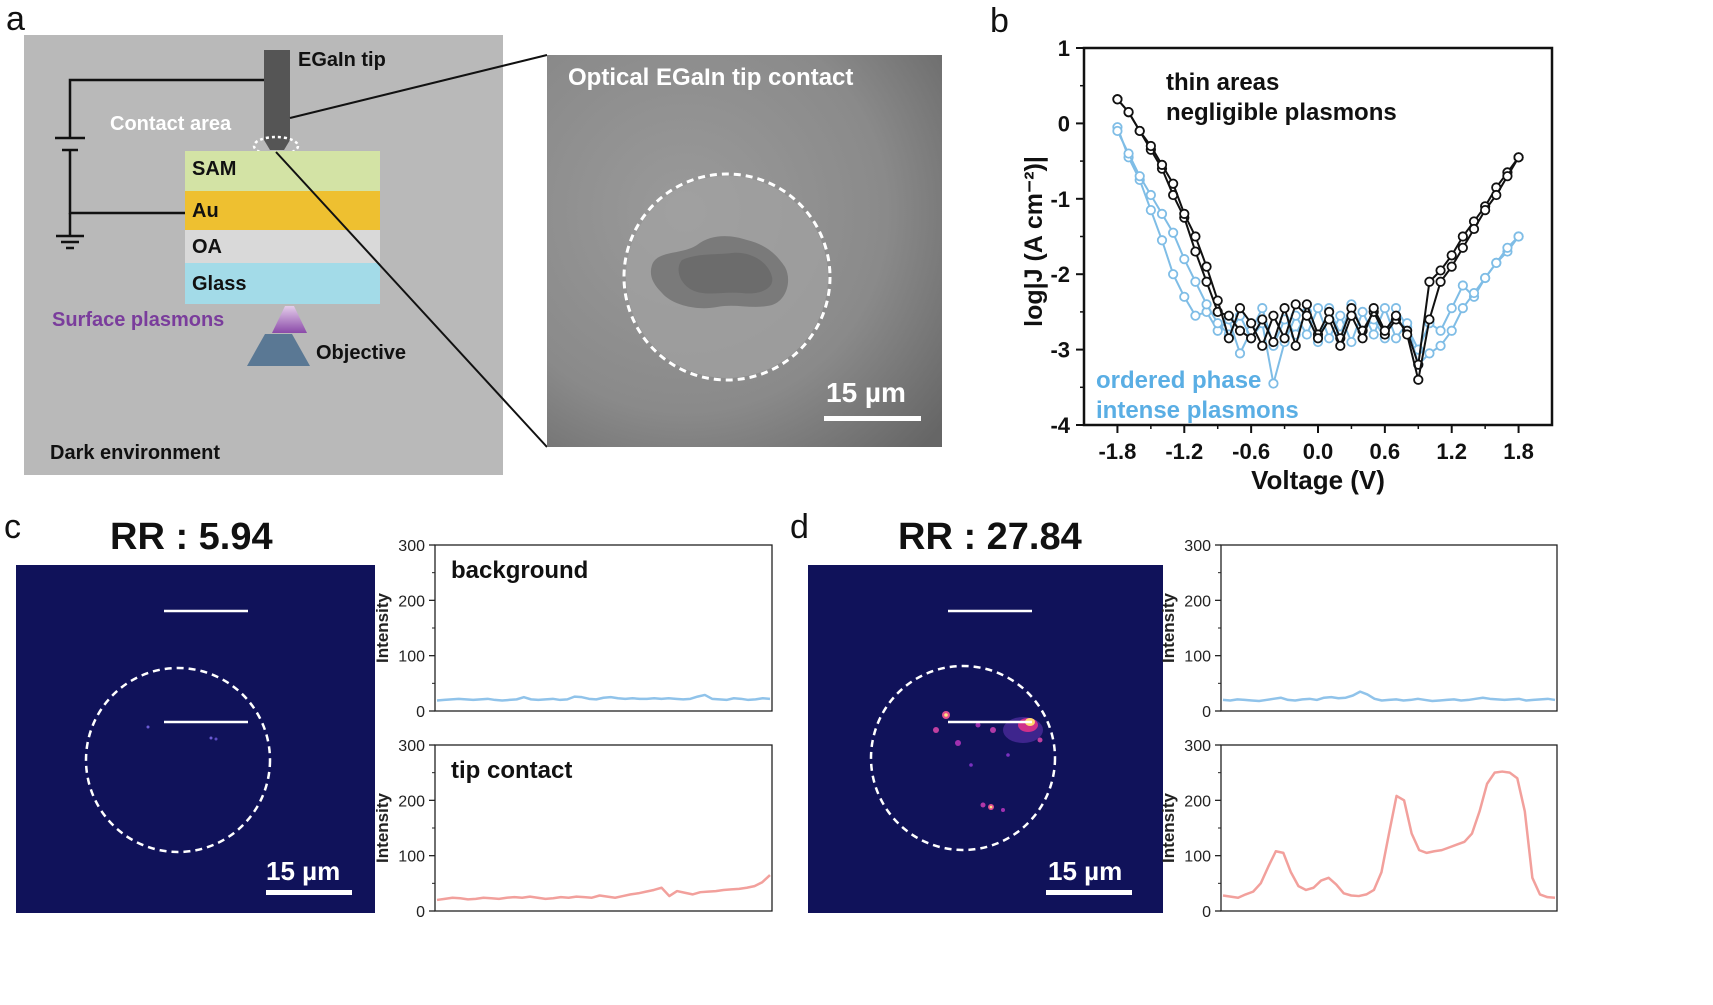  Describe the element at coordinates (135, 453) in the screenshot. I see `environment-label: Dark environment` at that location.